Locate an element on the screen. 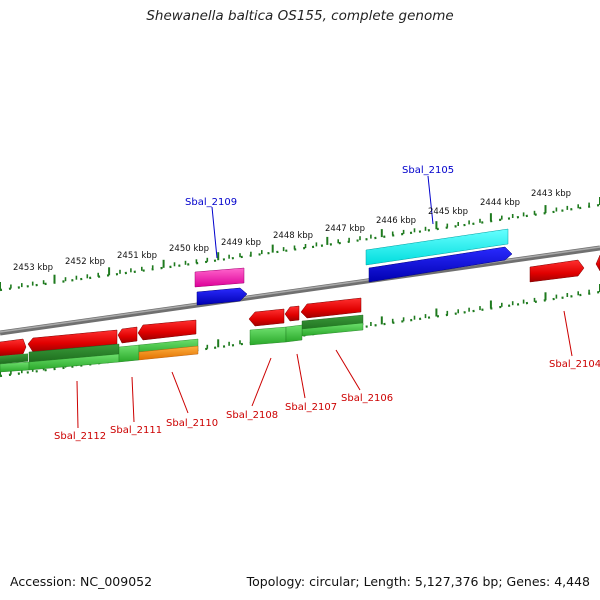 Image resolution: width=600 pixels, height=600 pixels. scale-label: 2451 kbp is located at coordinates (137, 256).